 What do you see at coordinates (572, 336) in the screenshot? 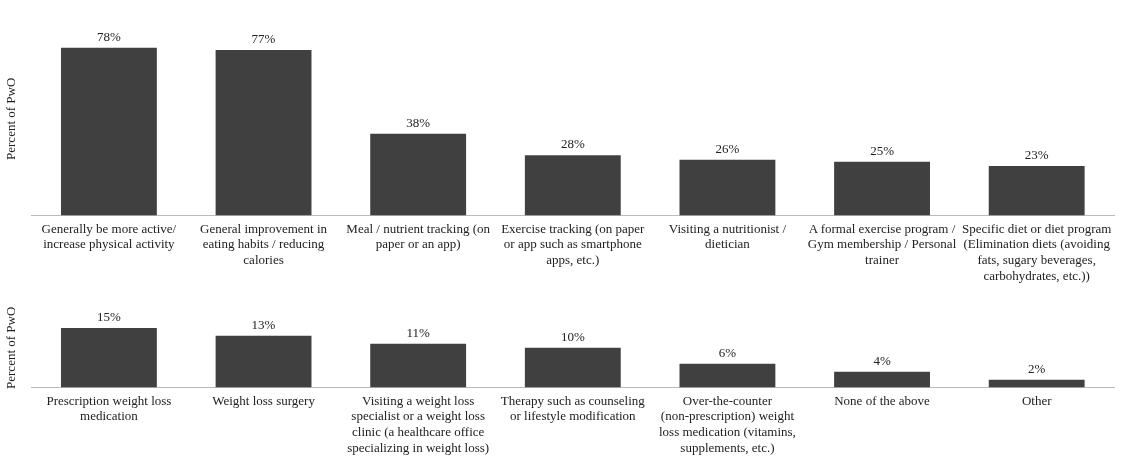
I see `data-label: 10%` at bounding box center [572, 336].